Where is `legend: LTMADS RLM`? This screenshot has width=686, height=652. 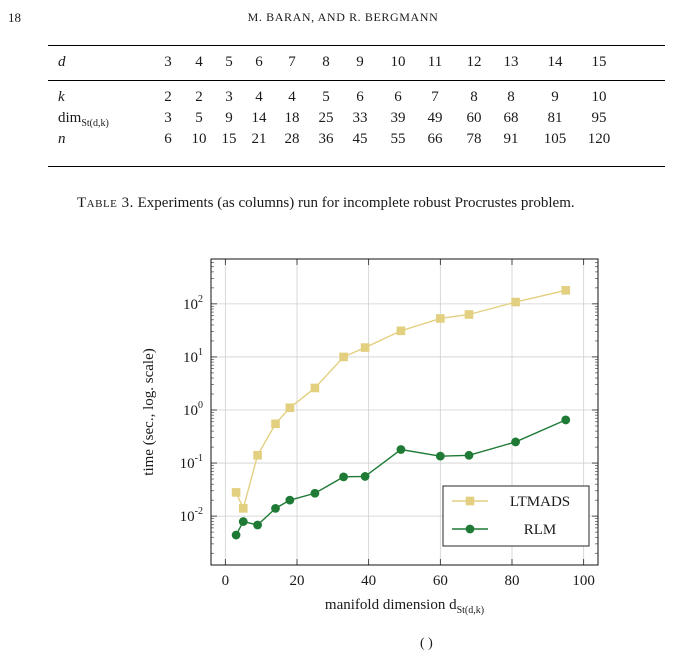
legend: LTMADS RLM is located at coordinates (516, 516).